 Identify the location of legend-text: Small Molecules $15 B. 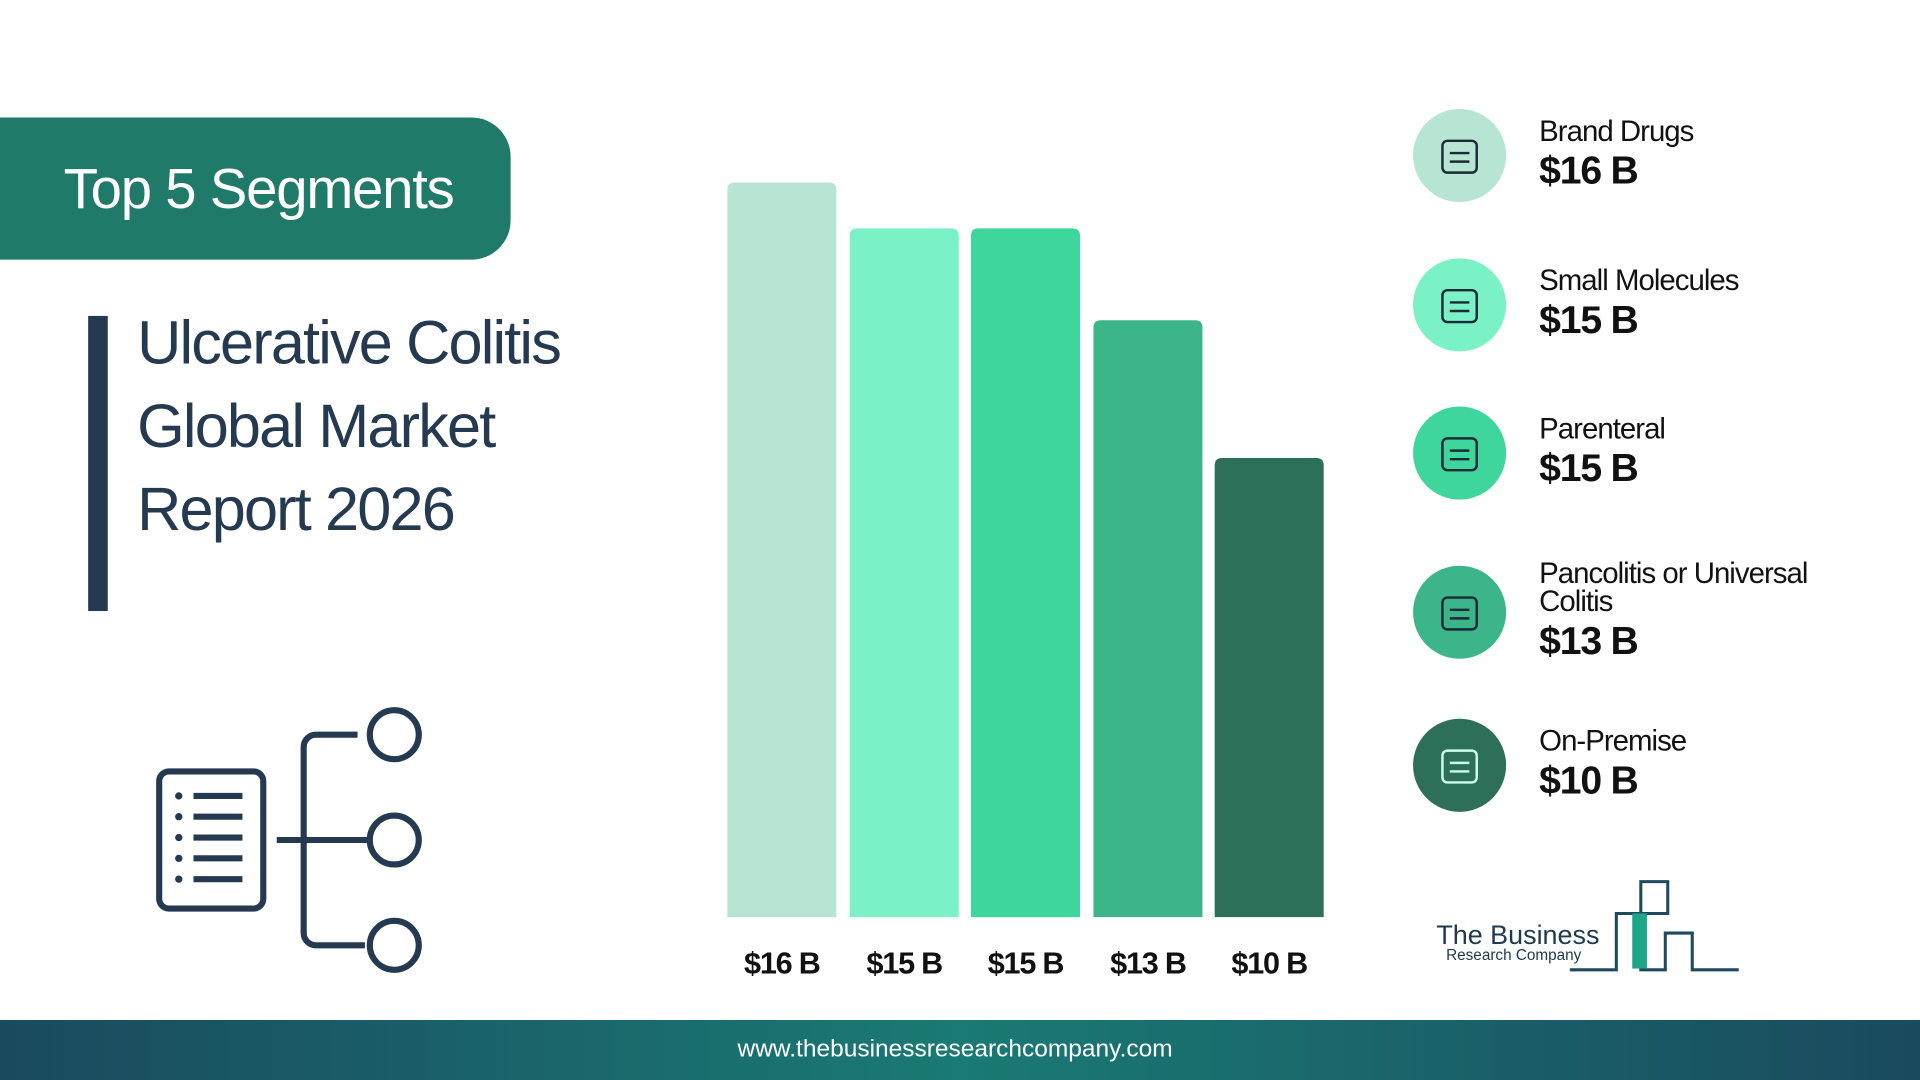
(1698, 304).